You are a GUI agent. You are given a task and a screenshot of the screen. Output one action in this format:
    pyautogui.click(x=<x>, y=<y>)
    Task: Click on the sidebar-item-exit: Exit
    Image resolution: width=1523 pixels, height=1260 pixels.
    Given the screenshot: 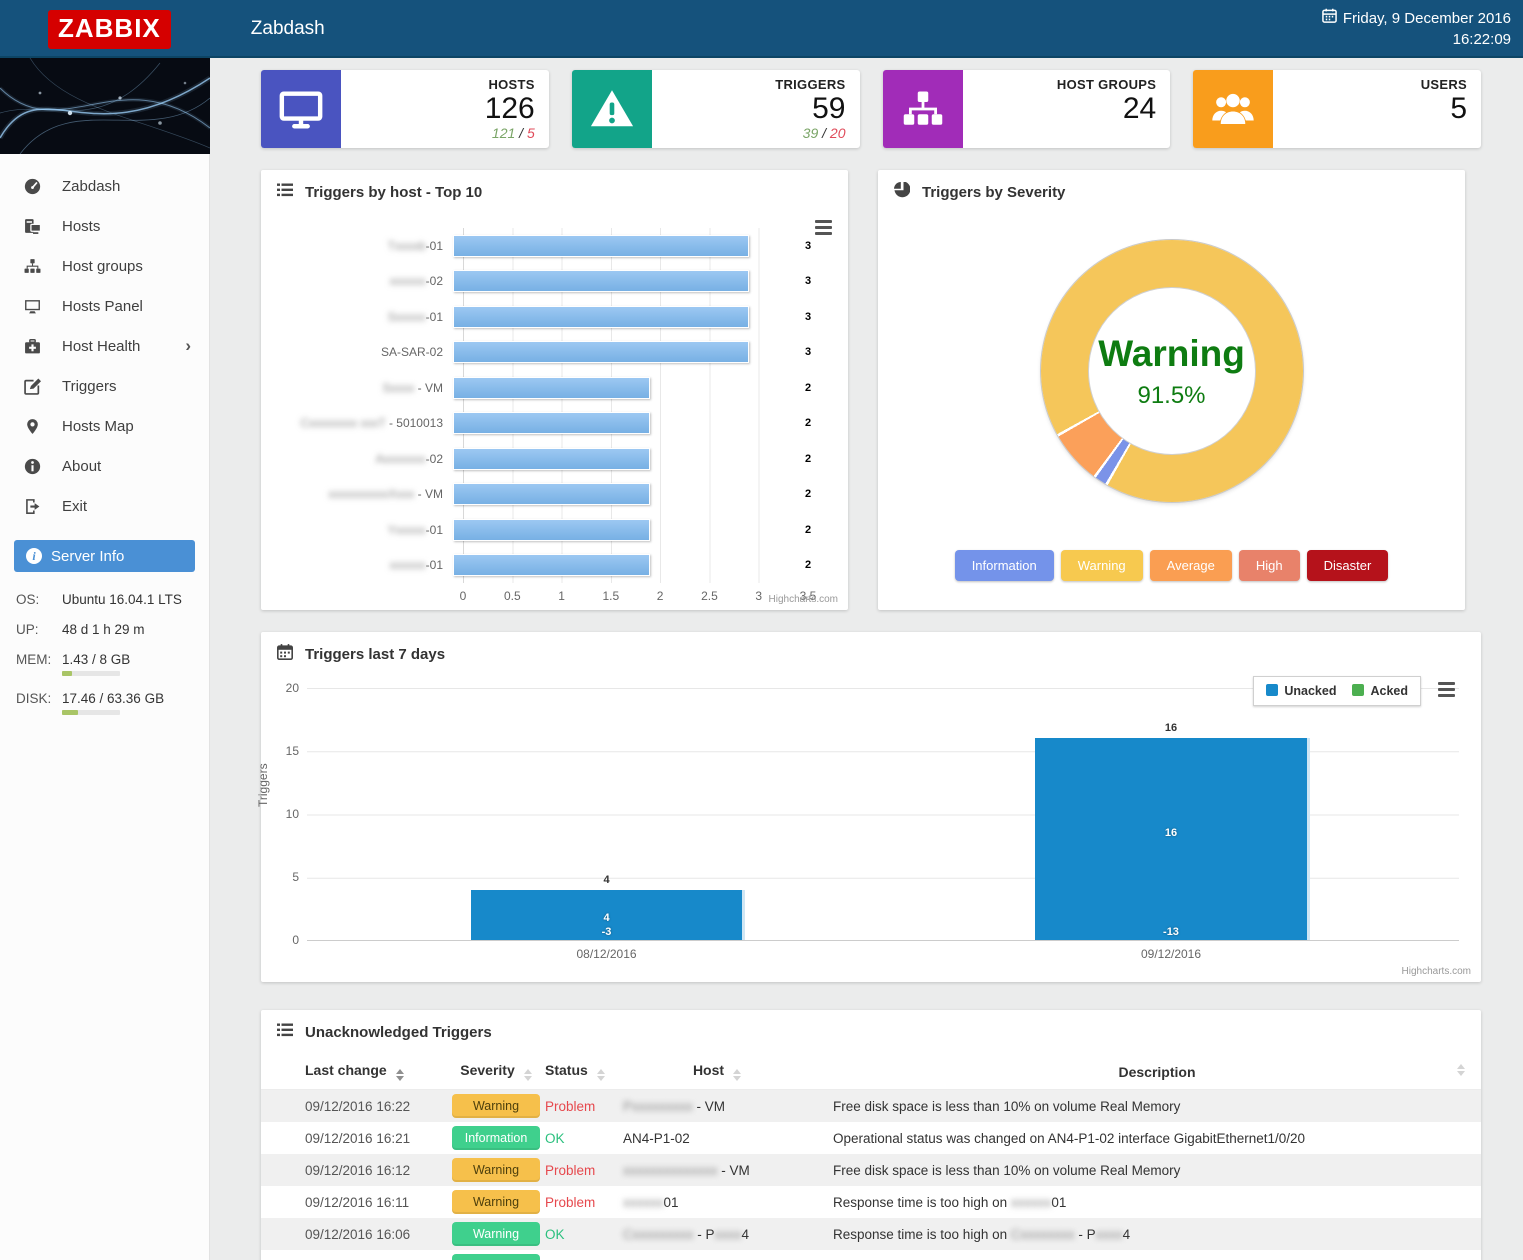 What is the action you would take?
    pyautogui.click(x=104, y=506)
    